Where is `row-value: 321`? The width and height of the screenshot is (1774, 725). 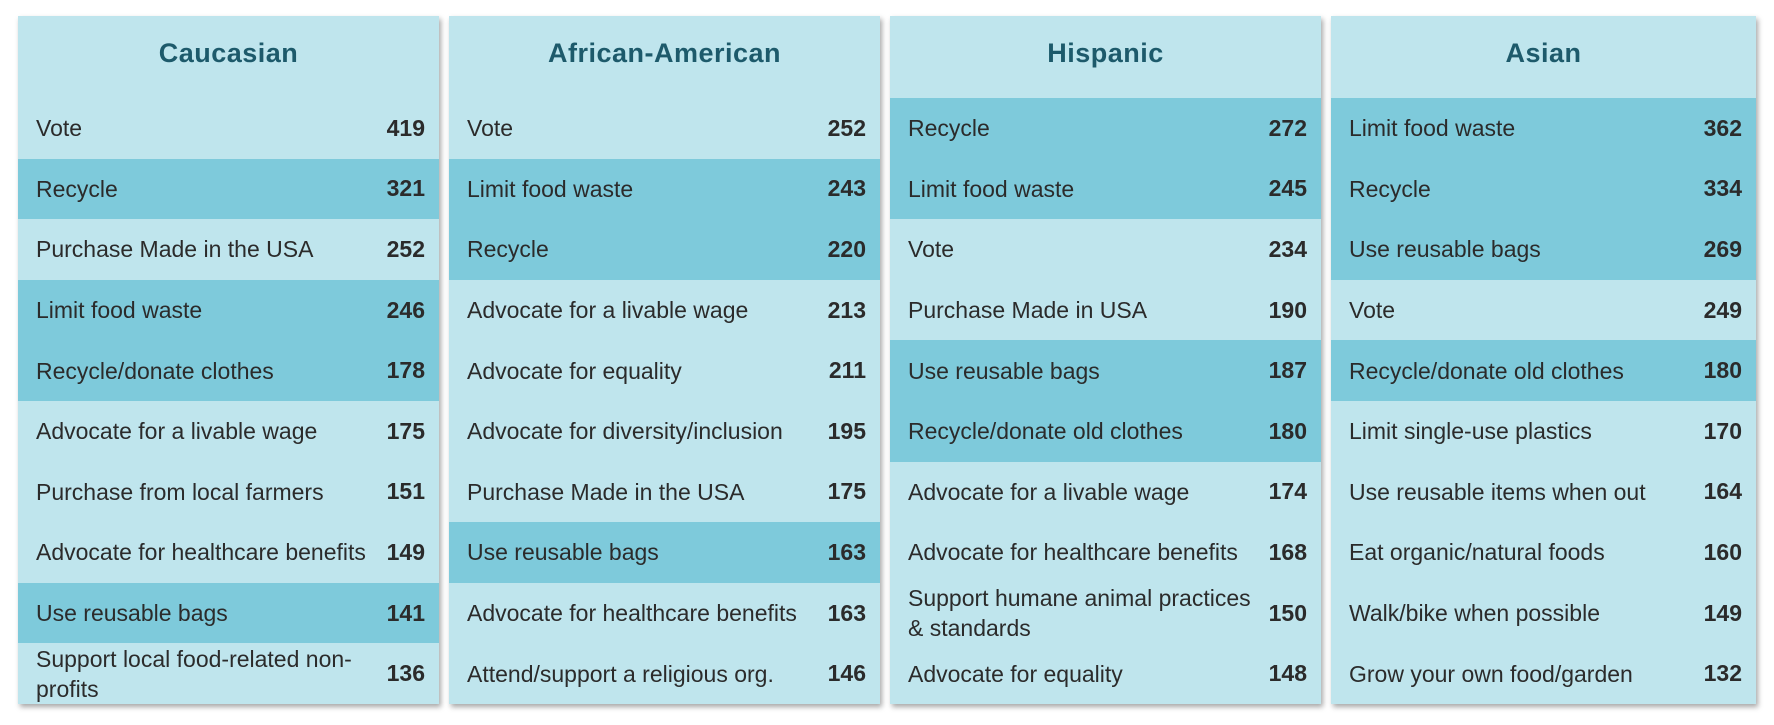
row-value: 321 is located at coordinates (405, 188).